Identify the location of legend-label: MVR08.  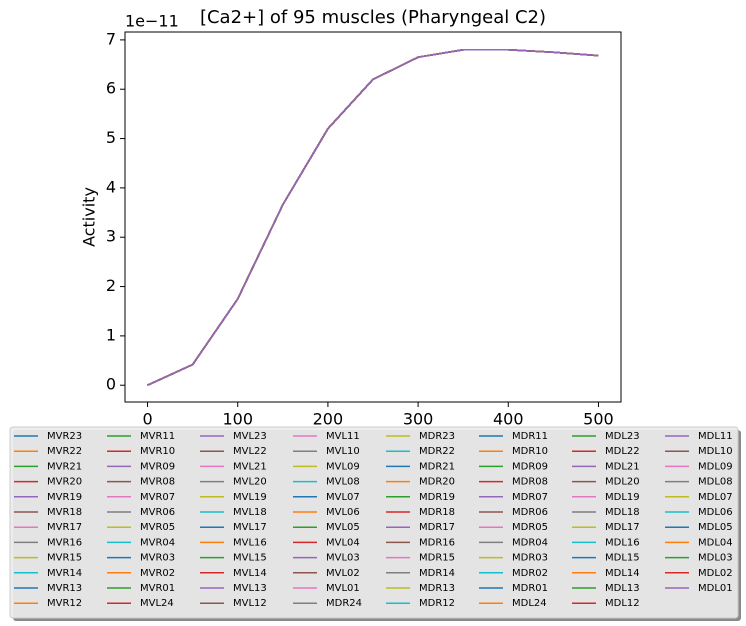
(157, 482).